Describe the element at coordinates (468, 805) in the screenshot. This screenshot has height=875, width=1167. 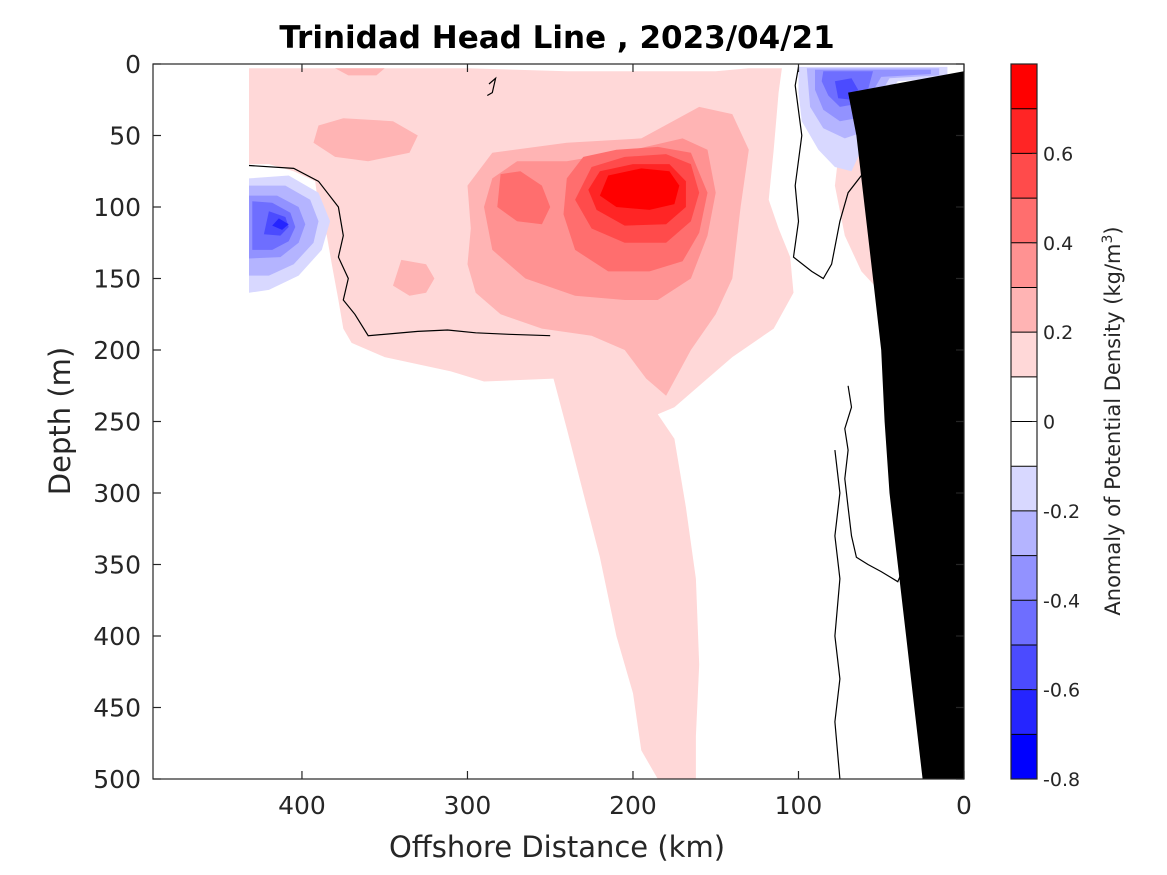
I see `x-tick-label: 300` at that location.